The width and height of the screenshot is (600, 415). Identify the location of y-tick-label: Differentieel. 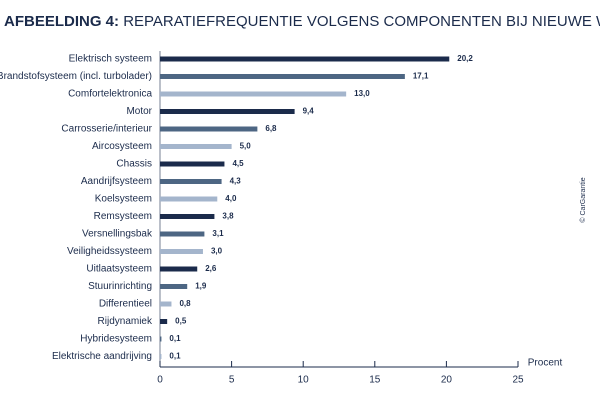
(125, 304).